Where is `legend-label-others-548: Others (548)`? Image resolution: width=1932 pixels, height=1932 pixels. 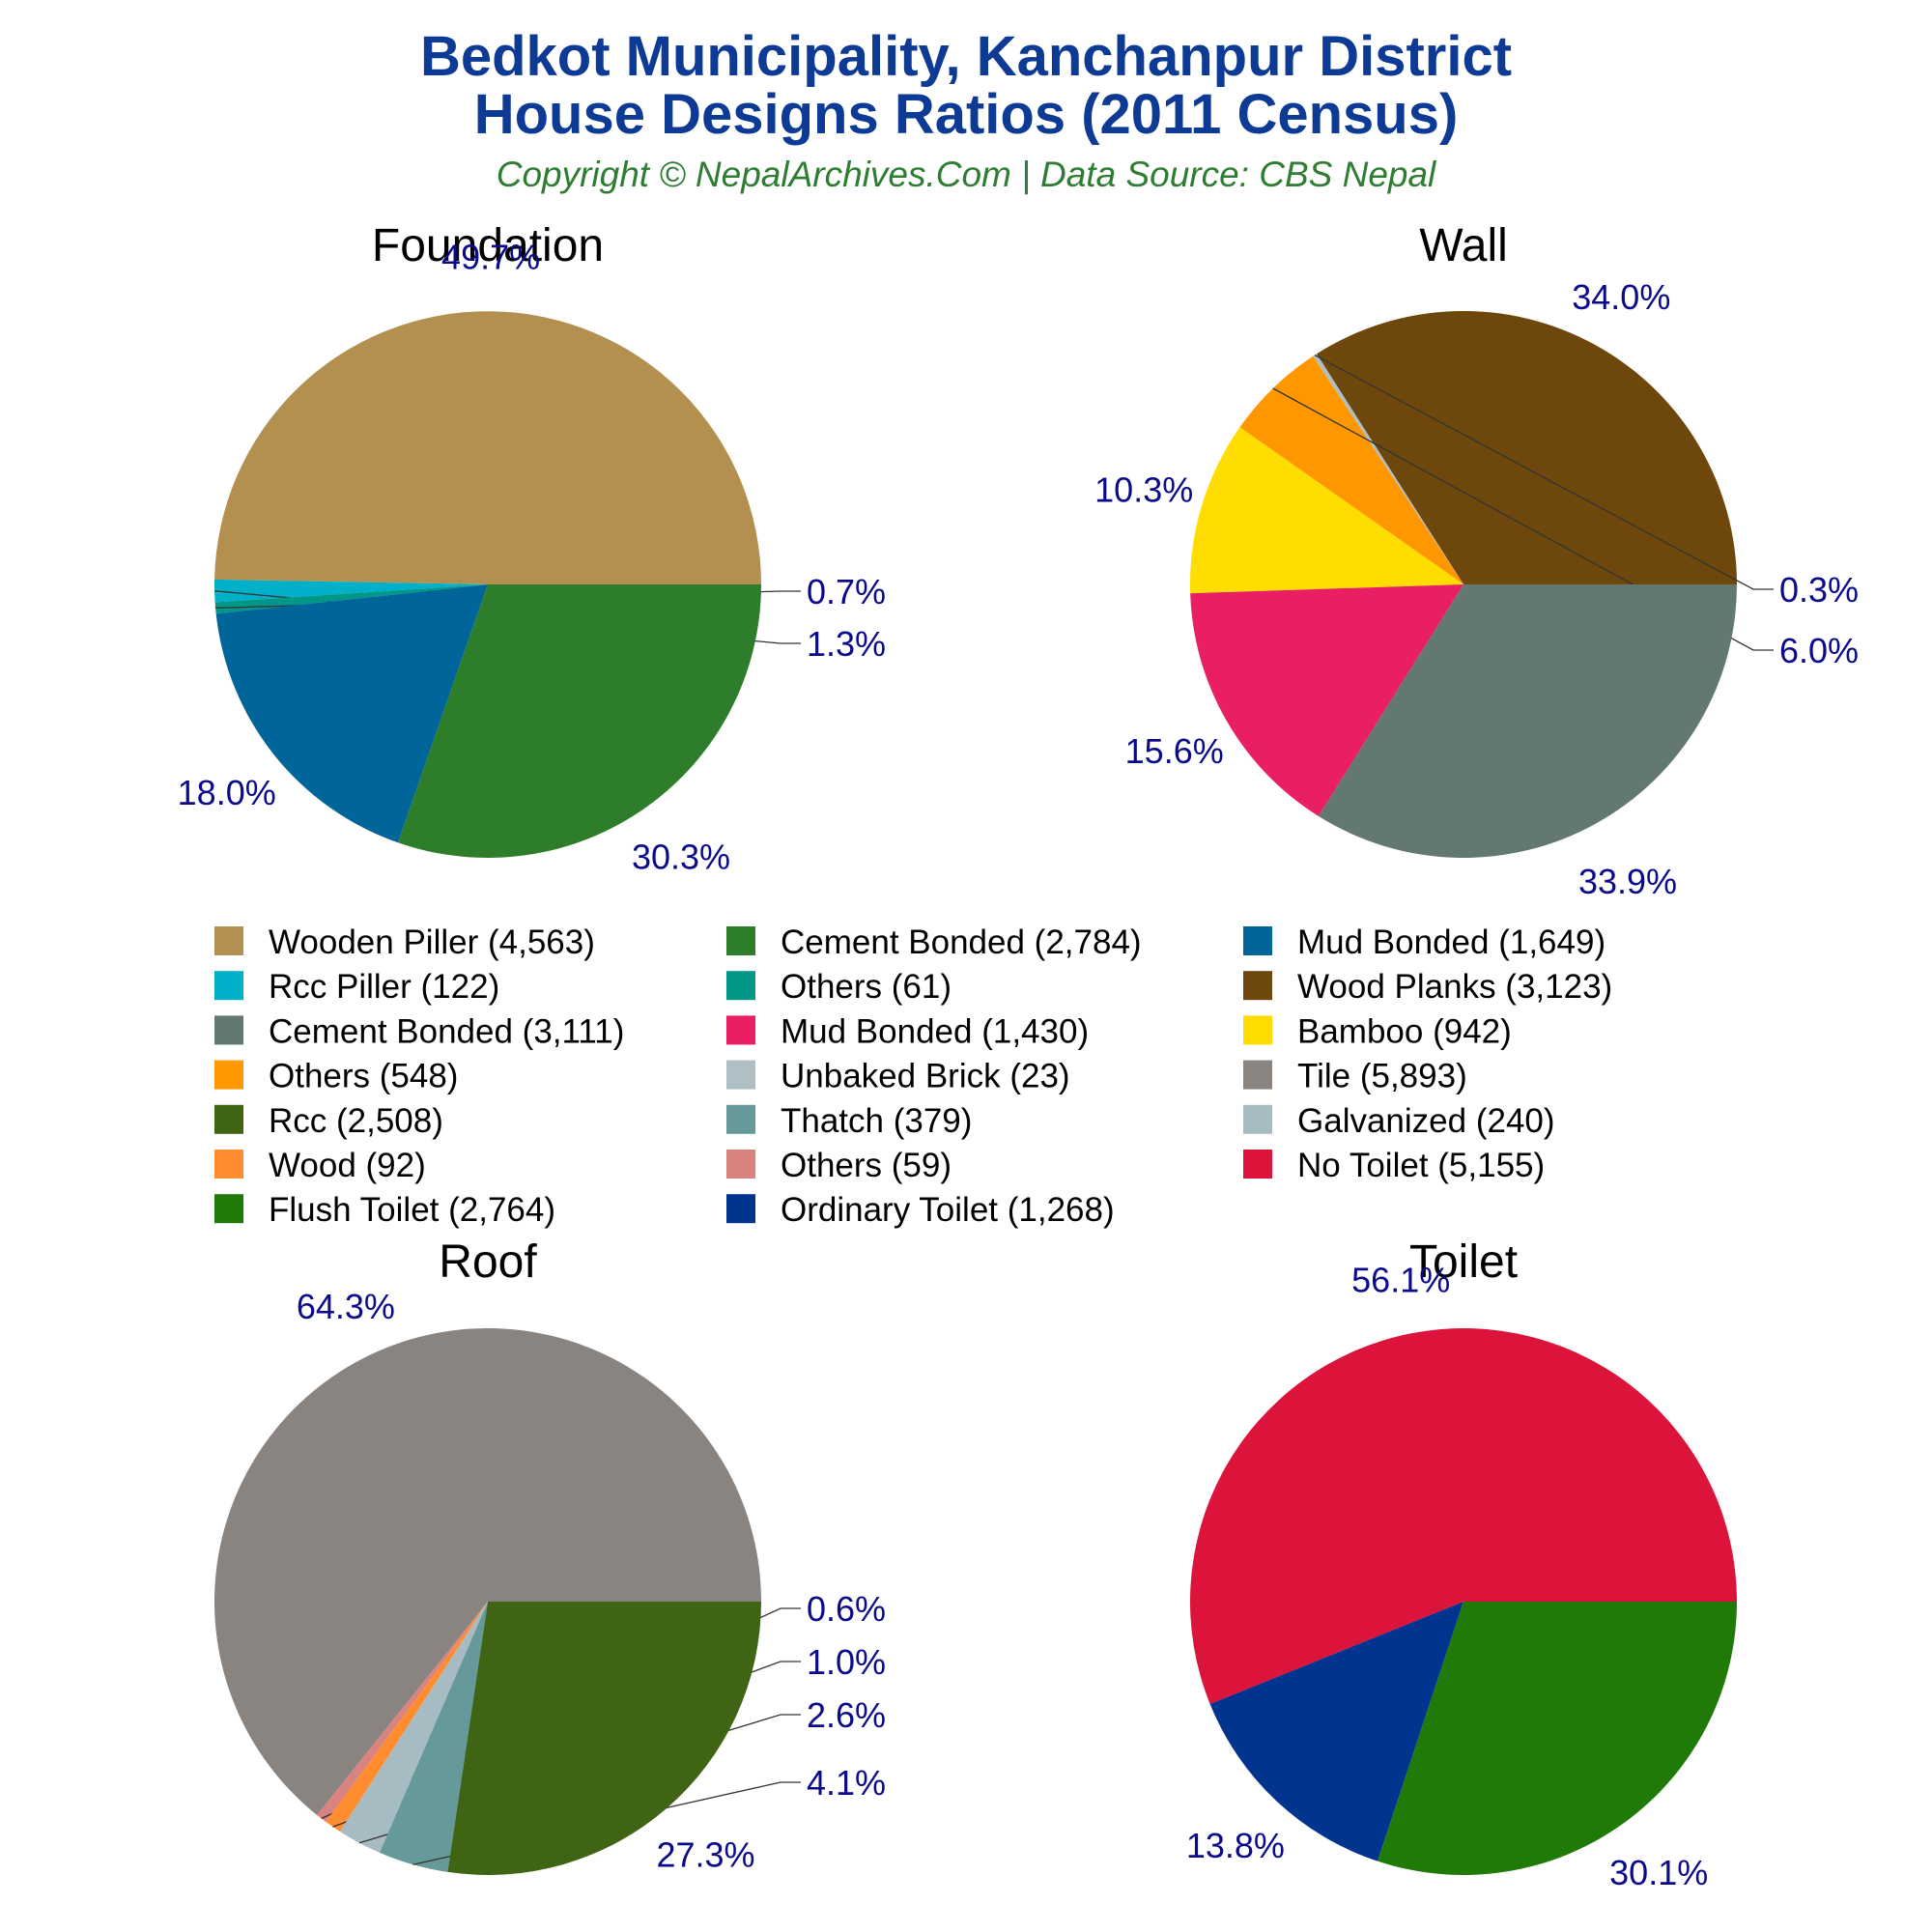
legend-label-others-548: Others (548) is located at coordinates (363, 1076).